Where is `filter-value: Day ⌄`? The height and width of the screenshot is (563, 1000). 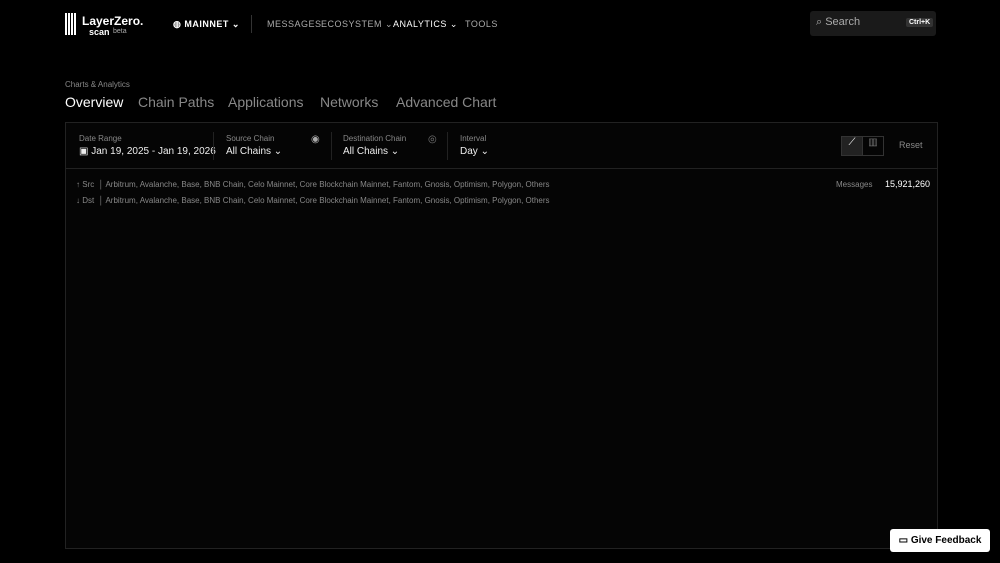 filter-value: Day ⌄ is located at coordinates (474, 151).